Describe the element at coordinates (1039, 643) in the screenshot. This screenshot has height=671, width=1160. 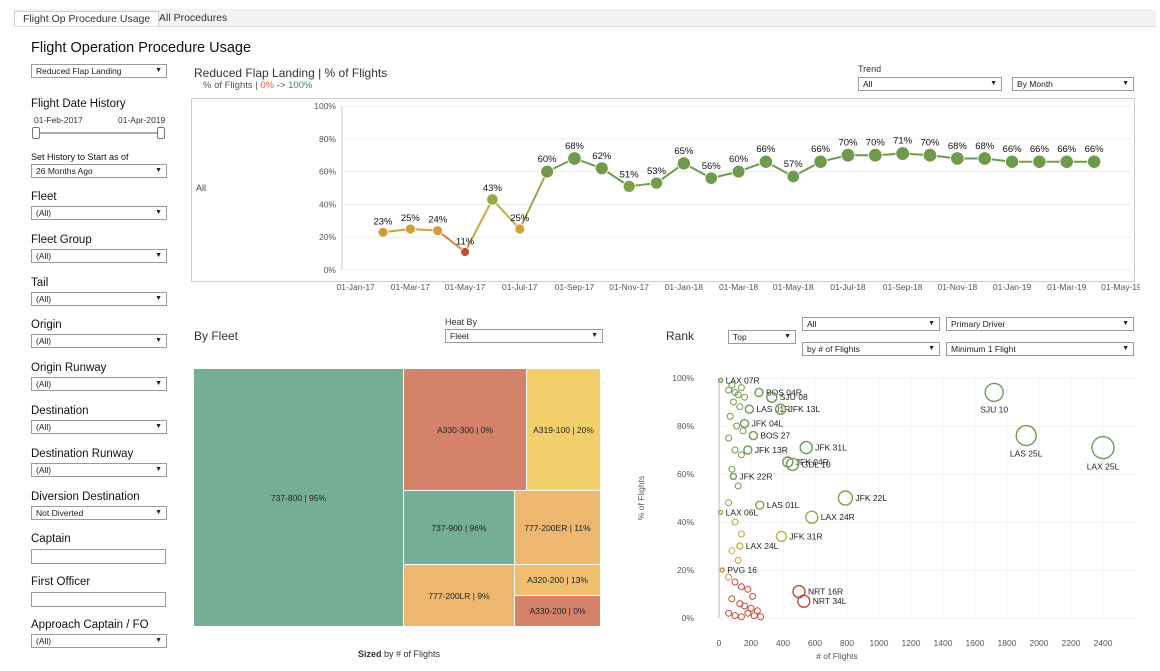
I see `scatter-x-tick: 2000` at that location.